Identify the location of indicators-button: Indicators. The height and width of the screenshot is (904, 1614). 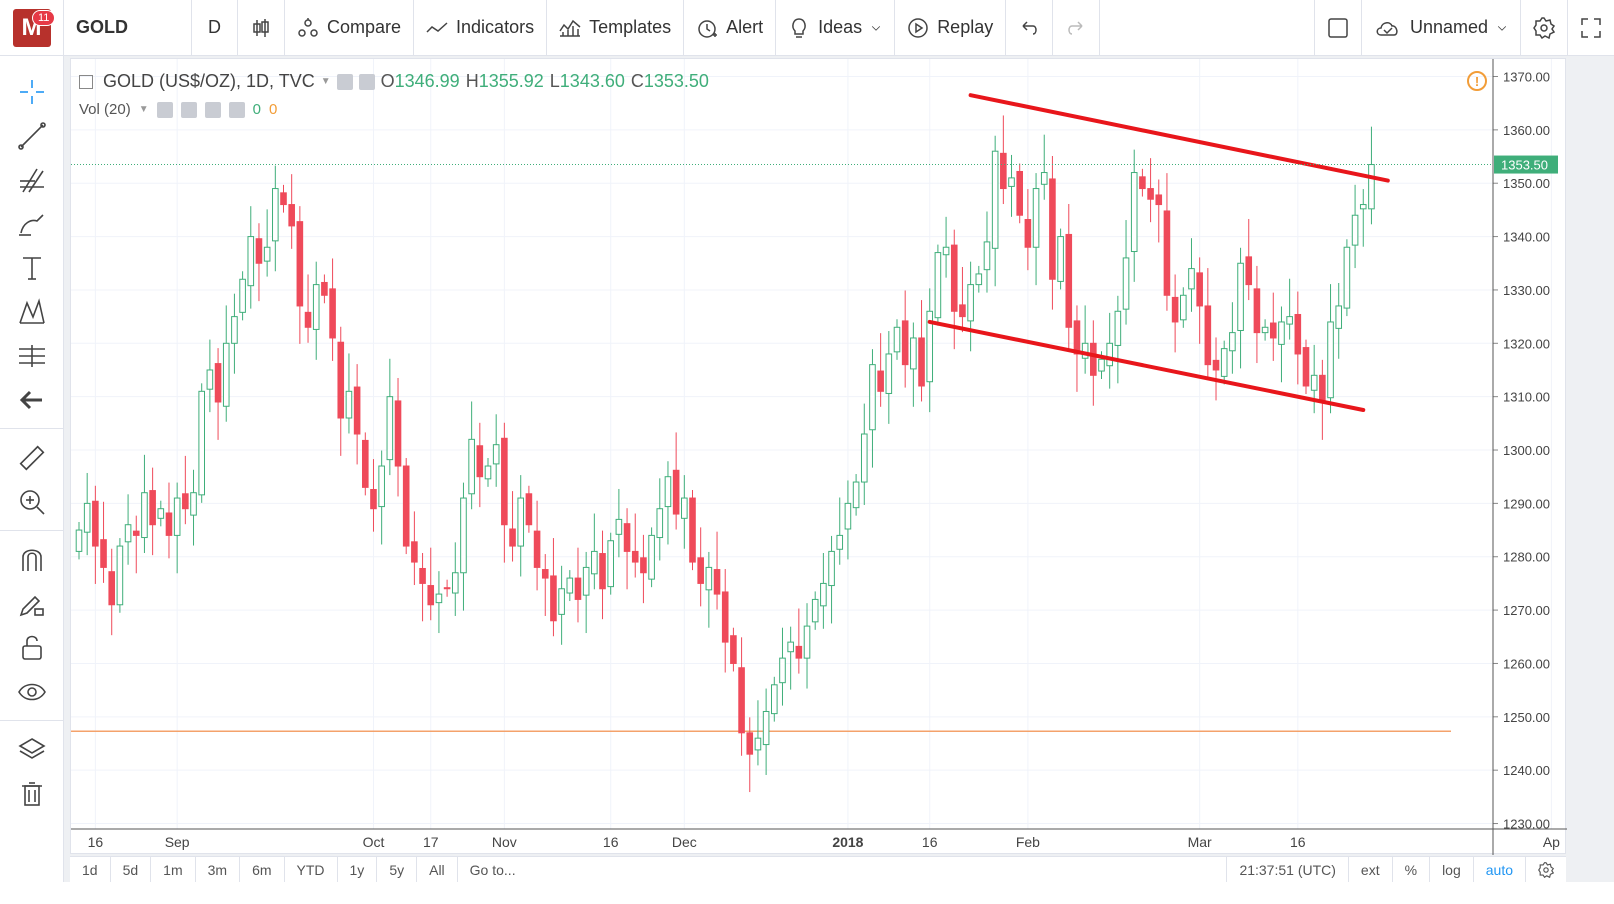
(481, 28).